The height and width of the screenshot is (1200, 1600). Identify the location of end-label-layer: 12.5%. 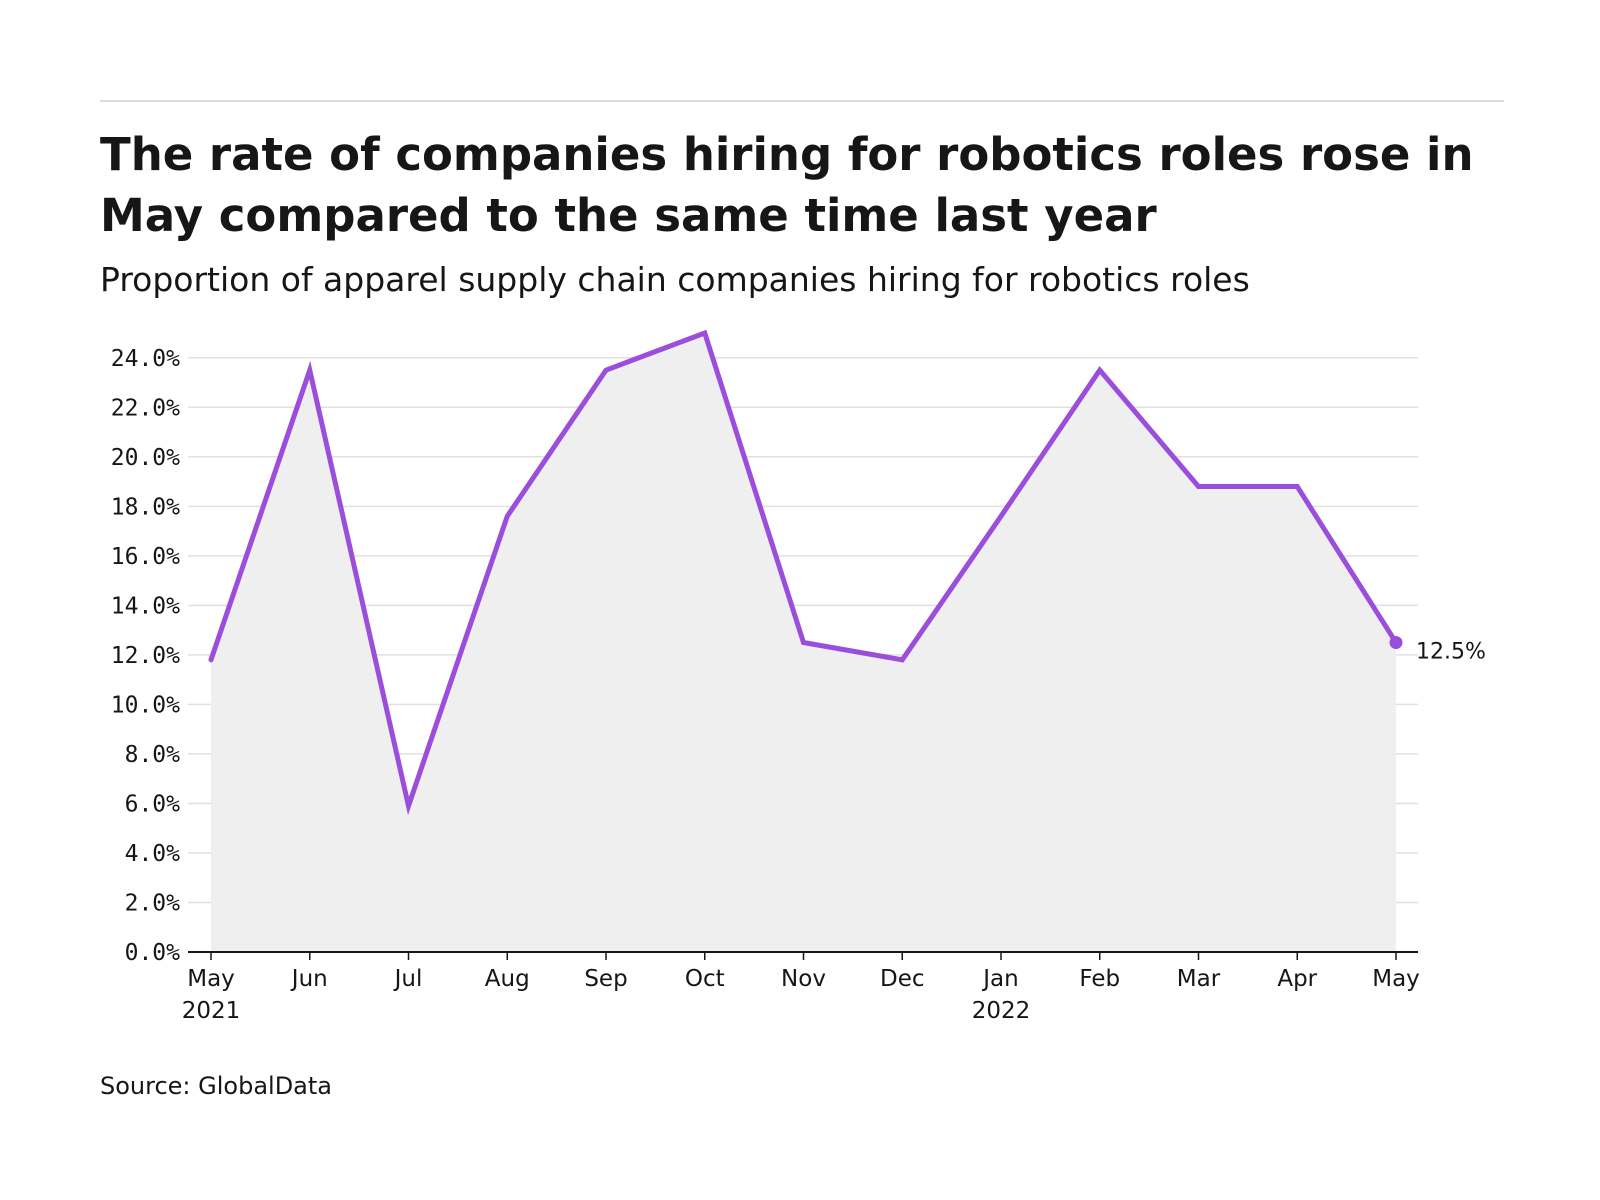
(1437, 650).